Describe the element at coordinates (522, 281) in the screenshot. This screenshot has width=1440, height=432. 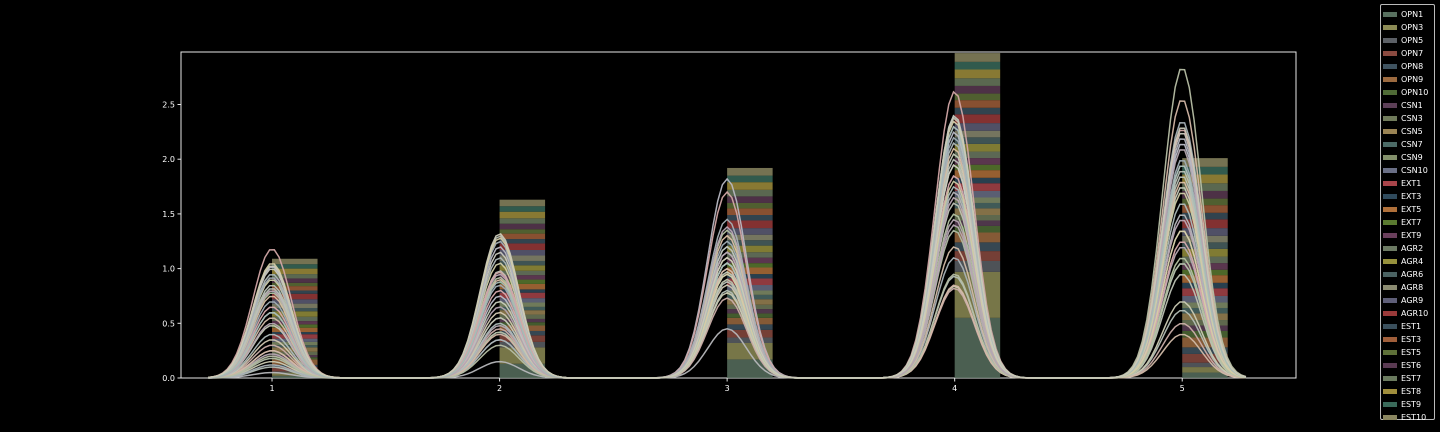
I see `histogram-bar-ext7` at that location.